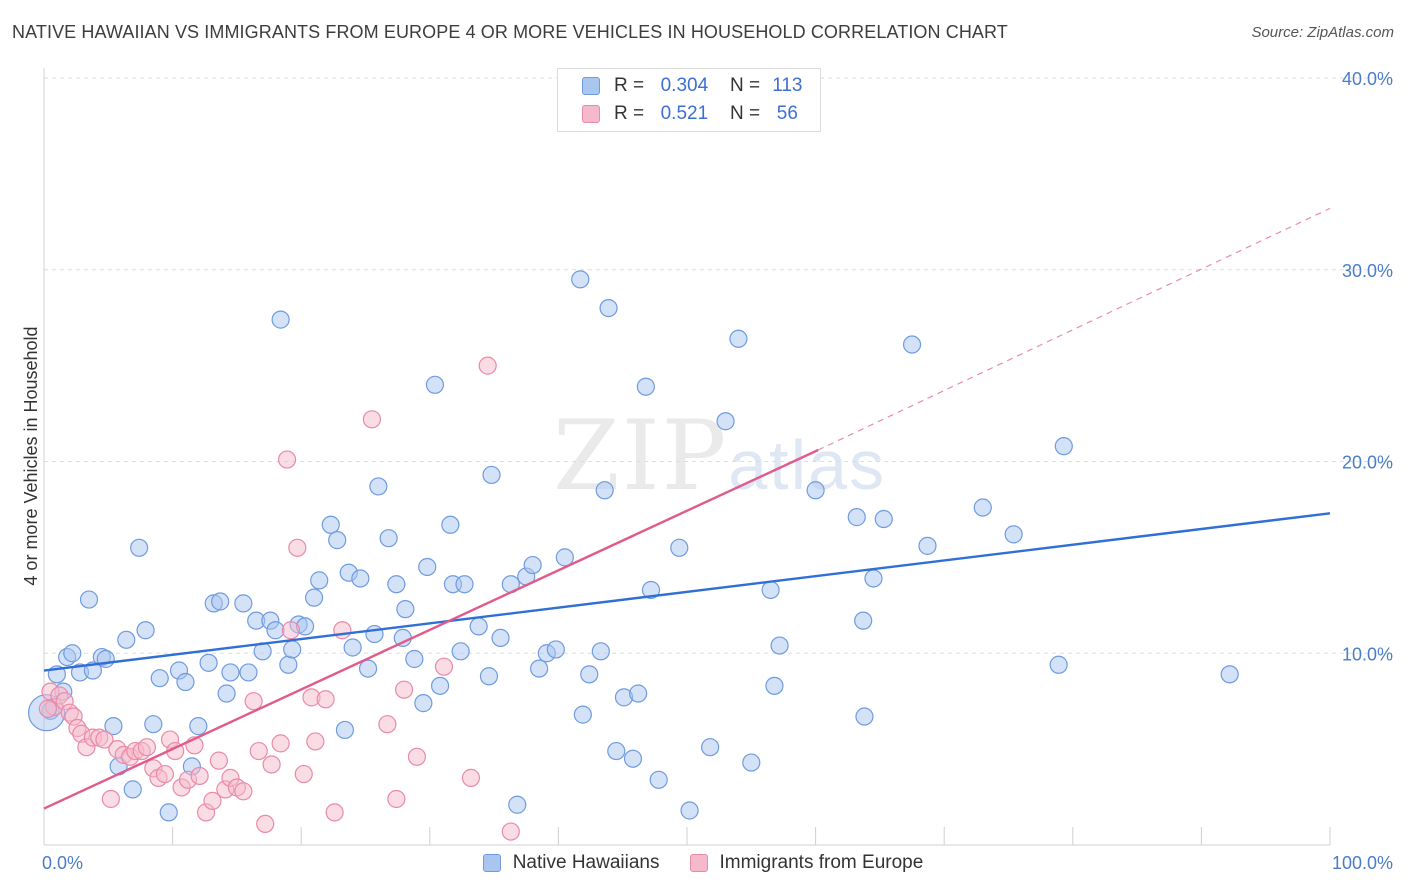 This screenshot has width=1406, height=892. What do you see at coordinates (1367, 271) in the screenshot?
I see `y-tick-label: 30.0%` at bounding box center [1367, 271].